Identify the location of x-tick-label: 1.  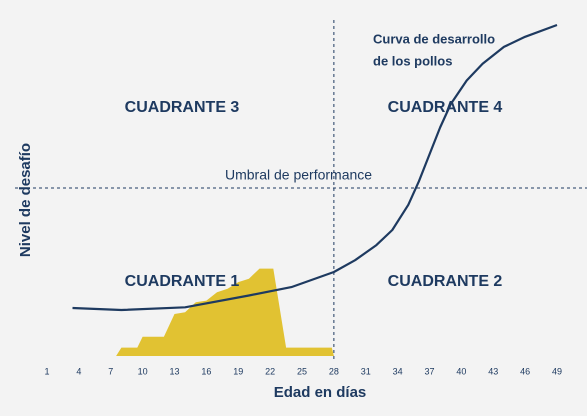
(46, 371).